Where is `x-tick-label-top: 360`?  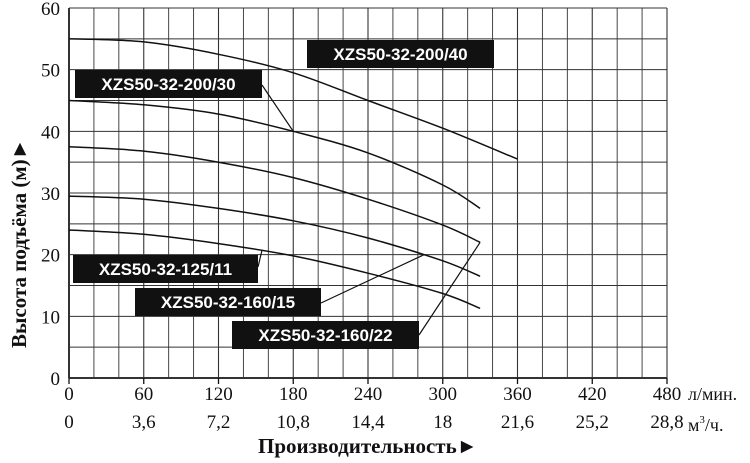
x-tick-label-top: 360 is located at coordinates (517, 394).